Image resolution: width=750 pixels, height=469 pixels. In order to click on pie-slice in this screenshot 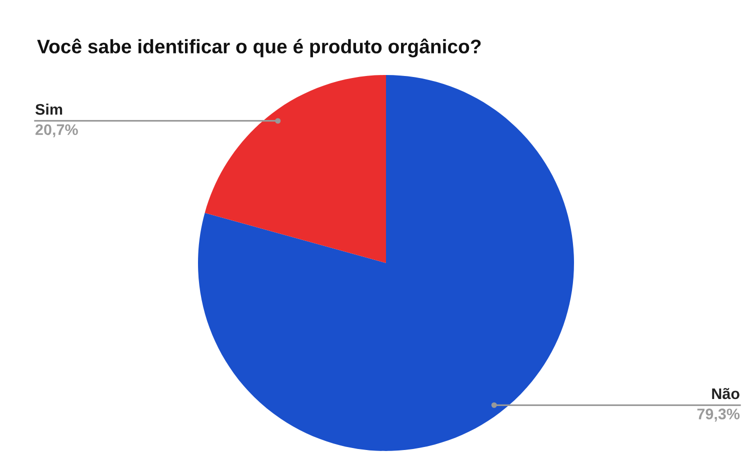, I will do `click(295, 169)`.